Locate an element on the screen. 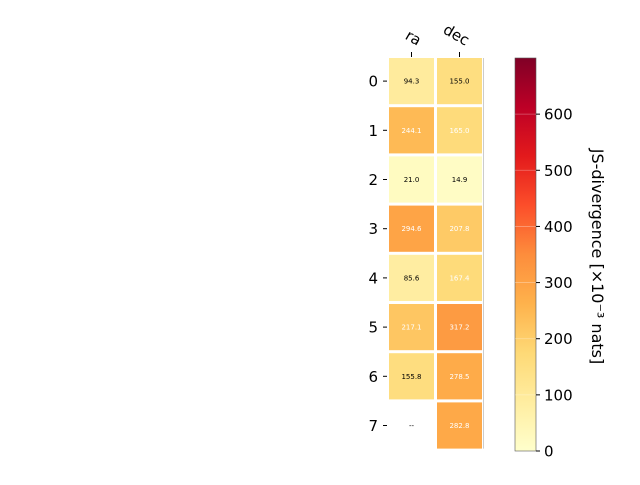 The height and width of the screenshot is (485, 640). cell-value-label: 217.1 is located at coordinates (411, 328).